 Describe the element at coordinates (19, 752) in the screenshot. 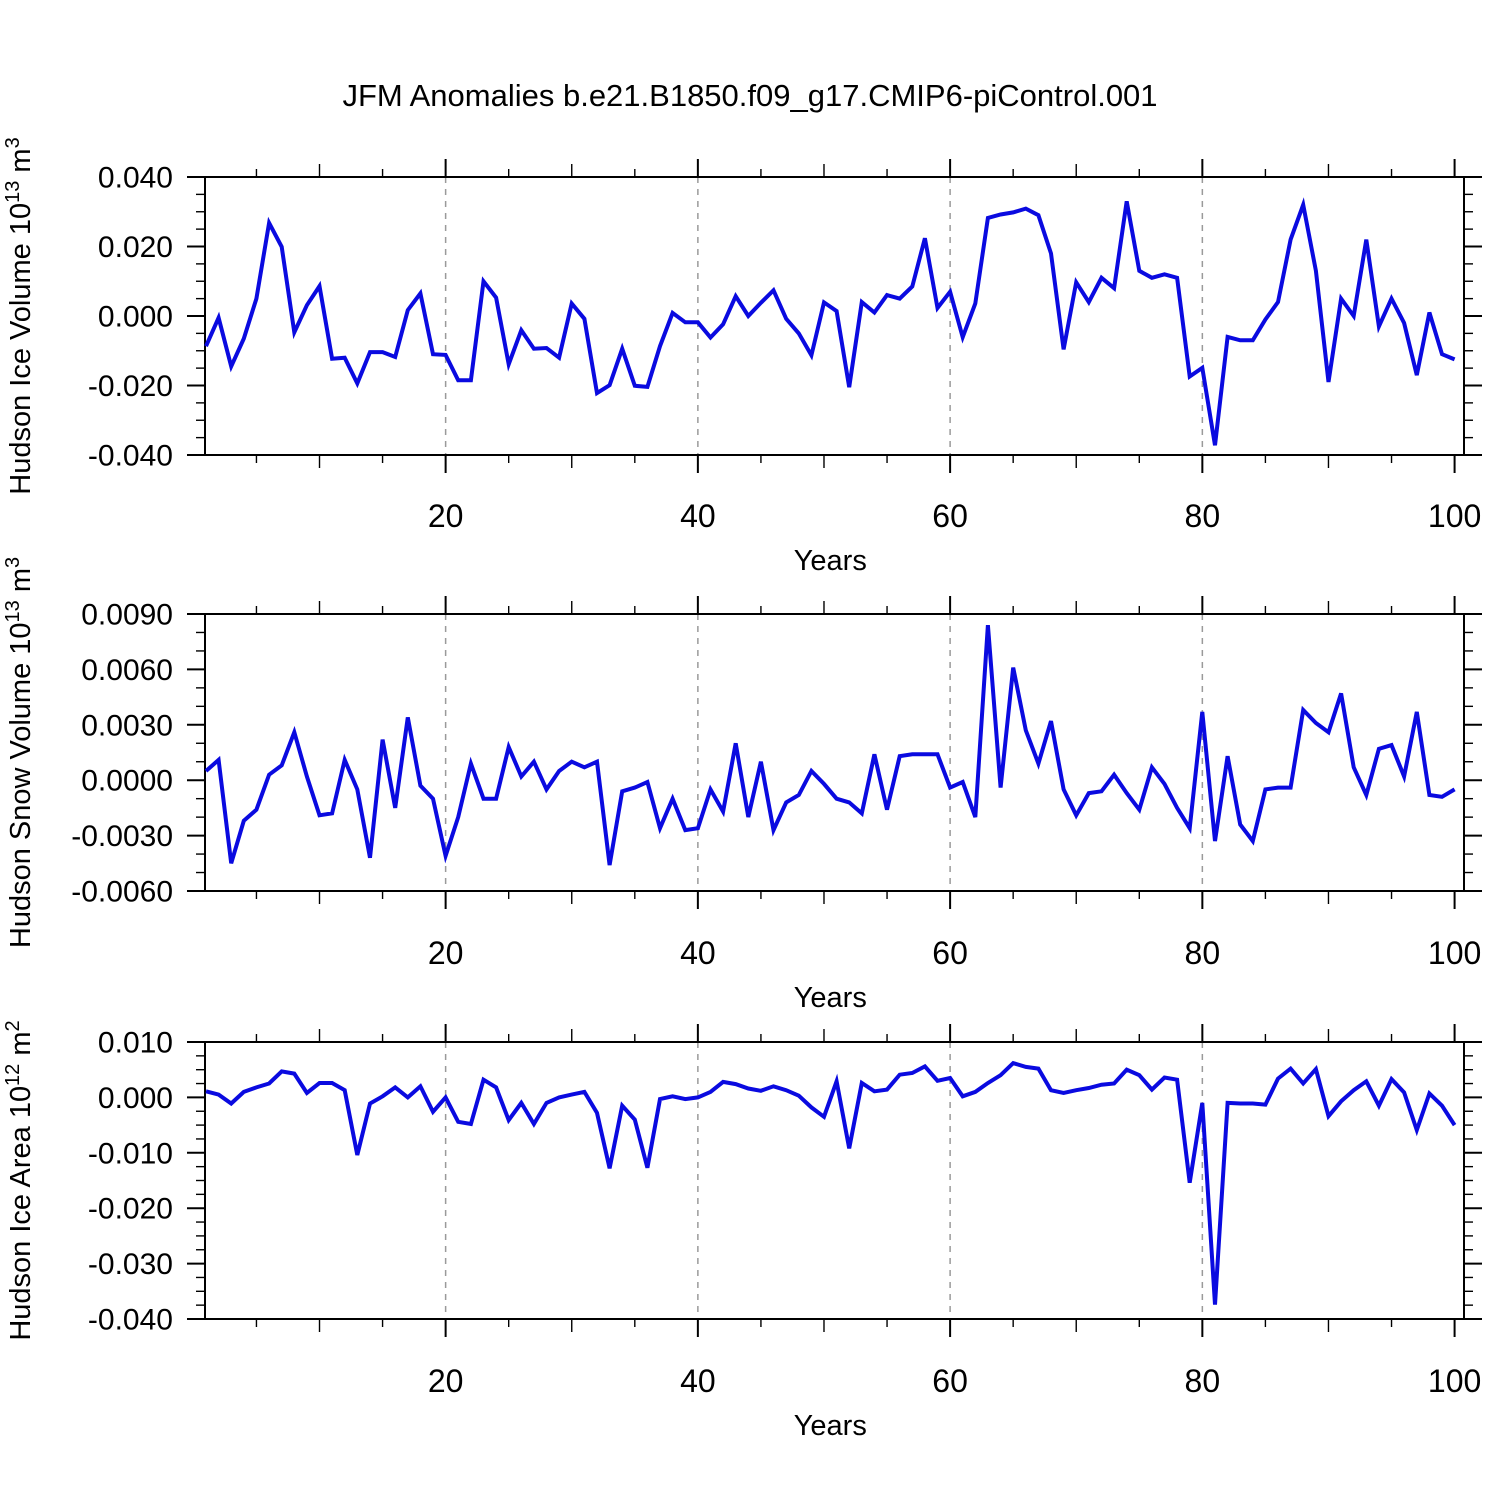

I see `y-axis-label: Hudson Snow Volume 1013 m3` at that location.